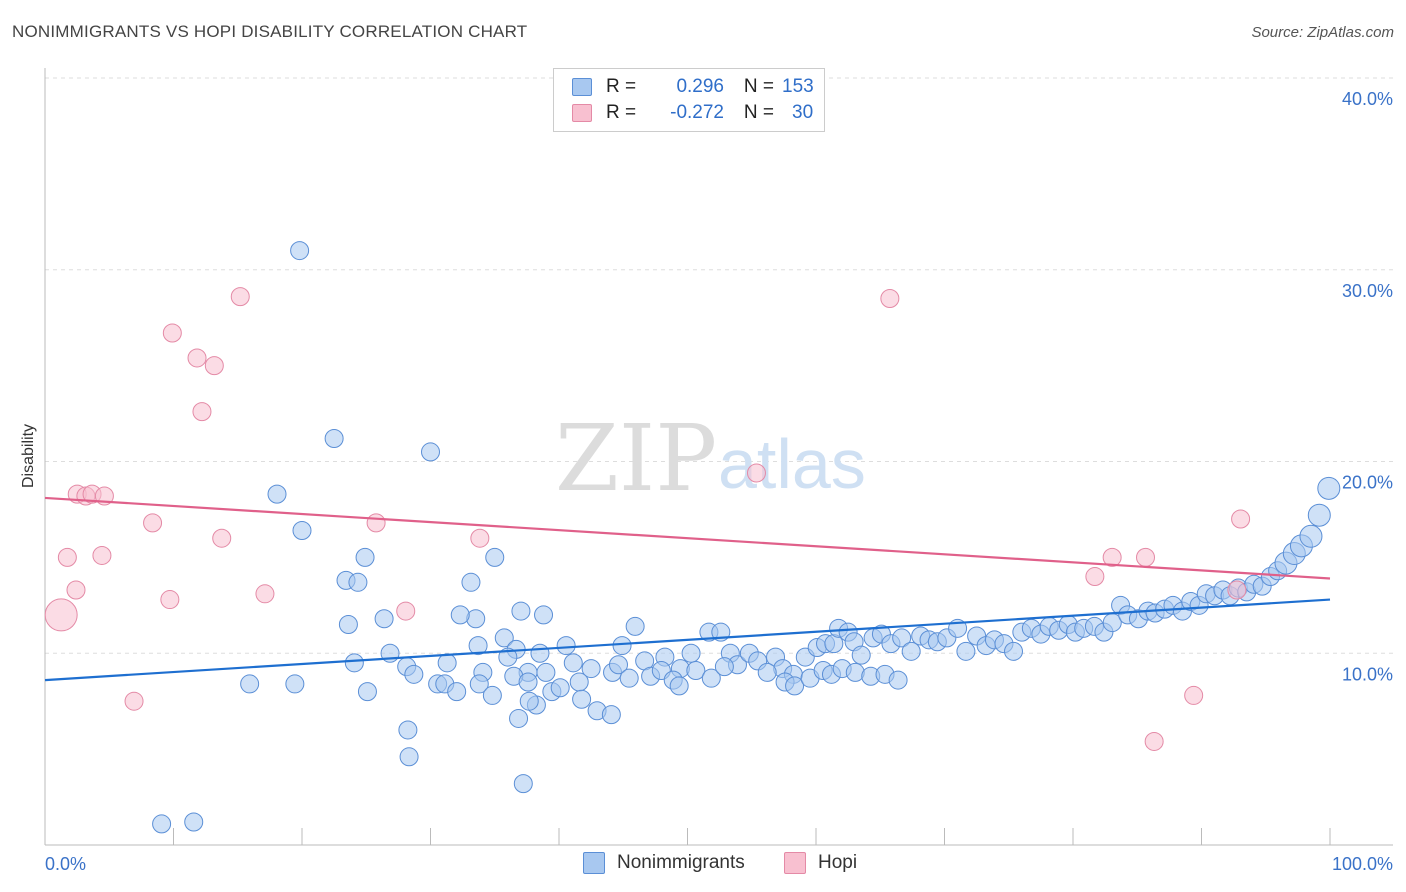 Image resolution: width=1406 pixels, height=892 pixels. Describe the element at coordinates (1362, 864) in the screenshot. I see `x-tick-label: 100.0%` at that location.